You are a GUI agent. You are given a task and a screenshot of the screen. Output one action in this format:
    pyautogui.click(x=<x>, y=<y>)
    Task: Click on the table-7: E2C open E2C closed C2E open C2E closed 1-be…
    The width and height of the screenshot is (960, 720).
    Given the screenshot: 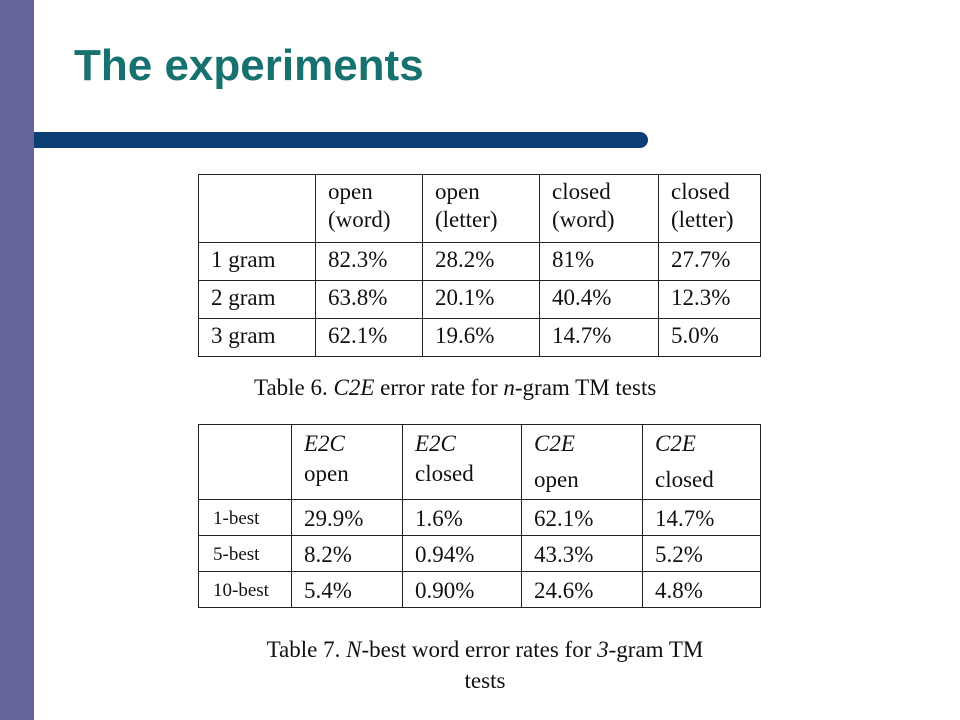 What is the action you would take?
    pyautogui.click(x=479, y=516)
    